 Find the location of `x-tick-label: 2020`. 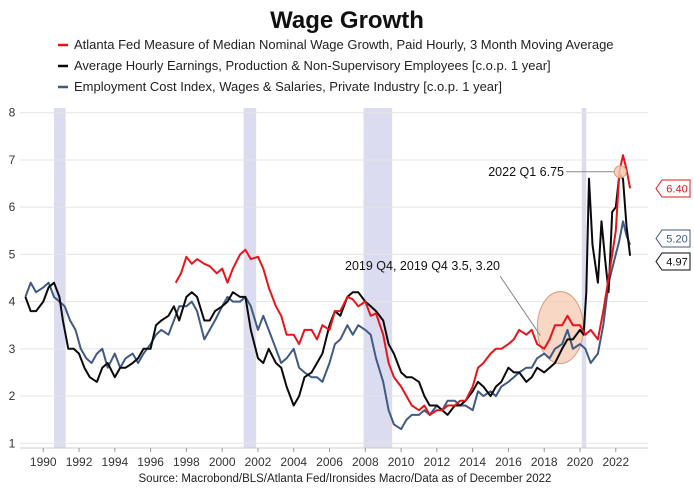

x-tick-label: 2020 is located at coordinates (580, 462).